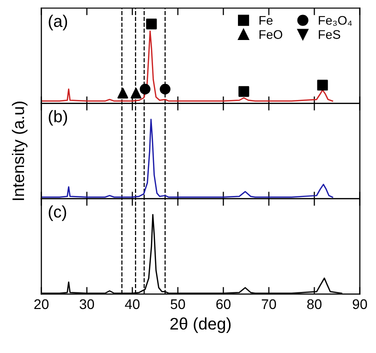 The width and height of the screenshot is (376, 353). I want to click on x-tick-label: 30, so click(87, 304).